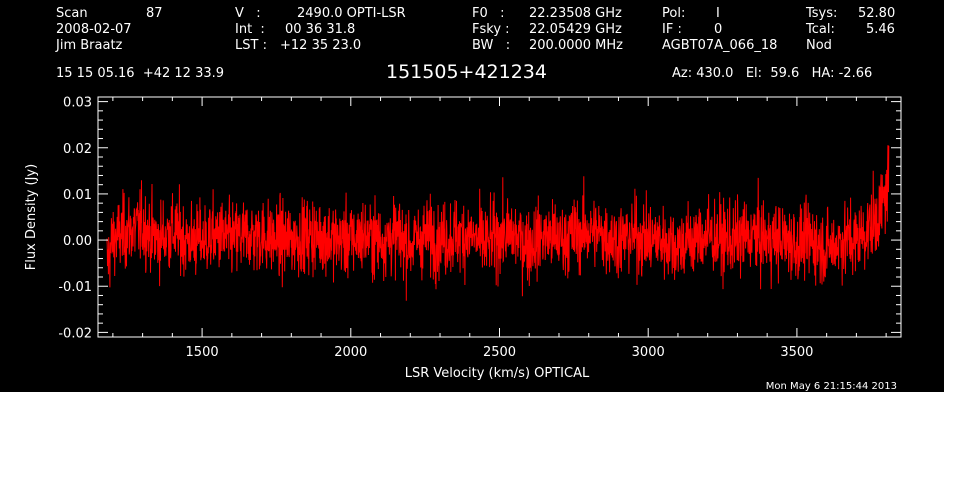  I want to click on f0-value: 22.23508 GHz, so click(575, 13).